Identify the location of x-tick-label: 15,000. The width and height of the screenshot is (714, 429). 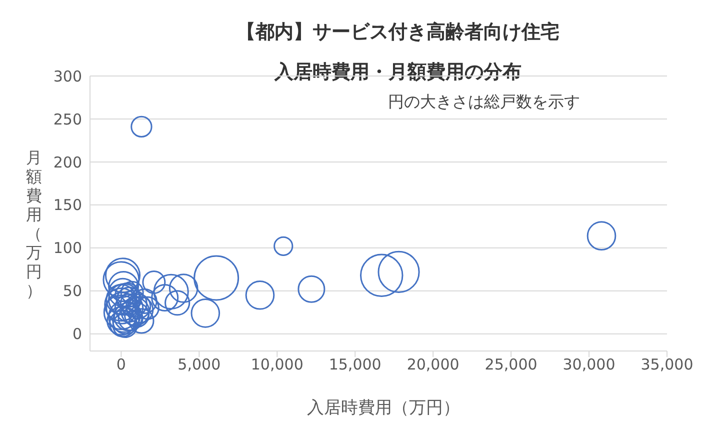
(355, 365).